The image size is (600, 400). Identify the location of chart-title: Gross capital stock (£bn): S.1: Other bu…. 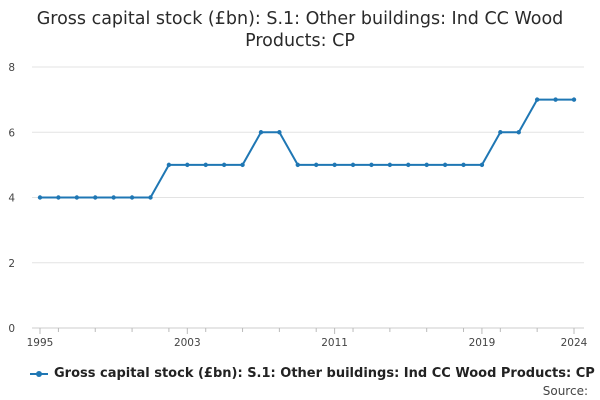
(300, 30).